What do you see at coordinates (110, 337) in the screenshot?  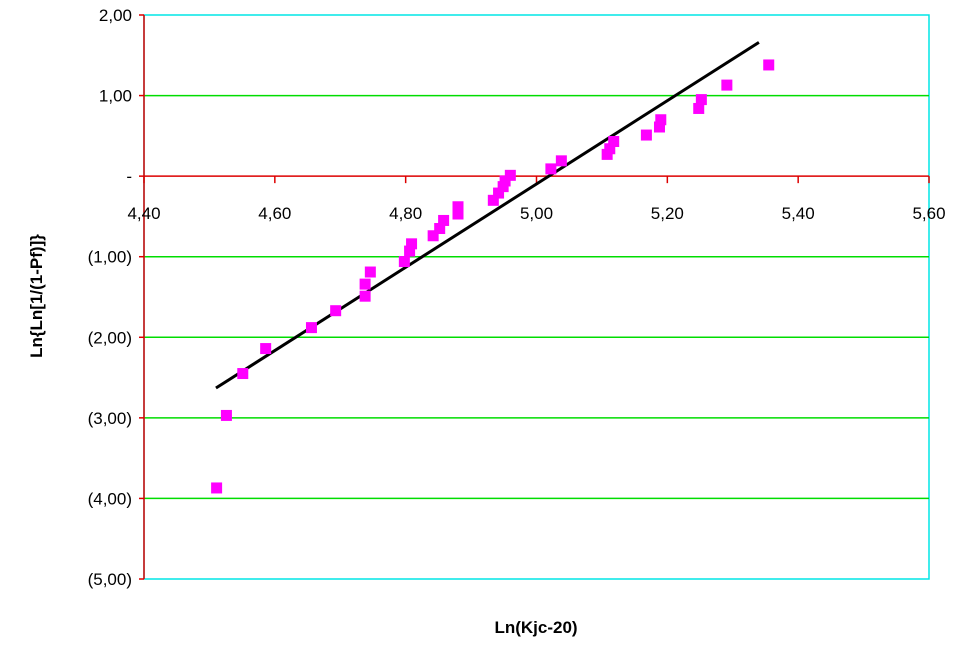 I see `y-tick-label-4: (2,00)` at bounding box center [110, 337].